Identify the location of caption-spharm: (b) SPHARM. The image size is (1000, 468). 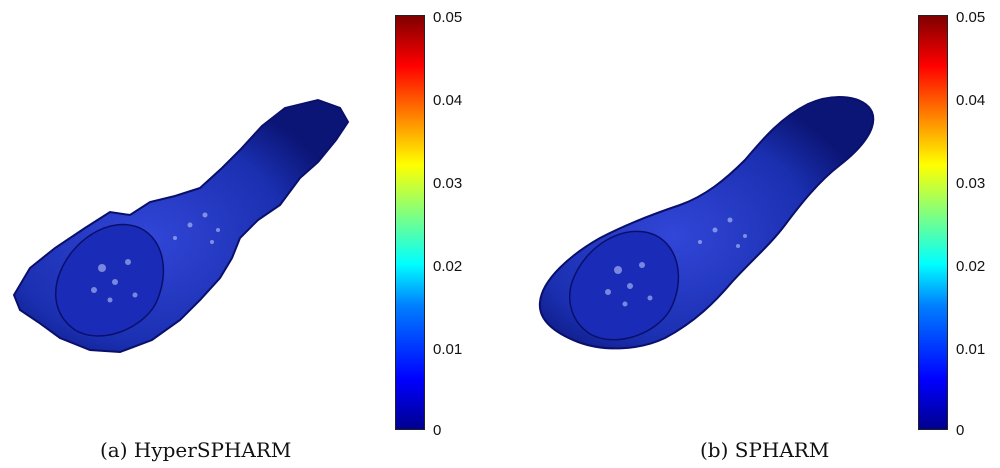
(765, 450).